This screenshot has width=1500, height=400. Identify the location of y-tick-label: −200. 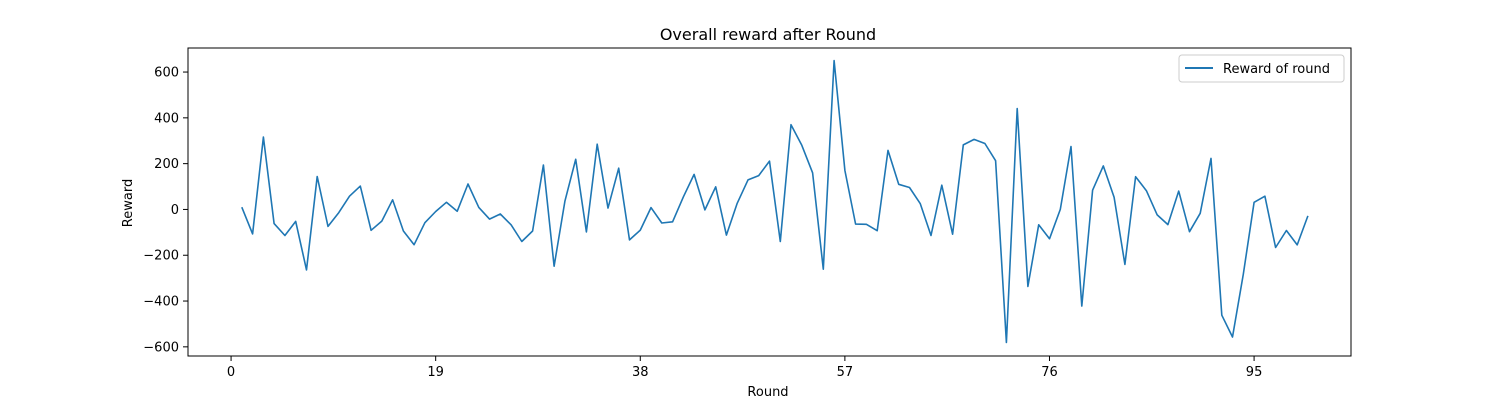
(161, 256).